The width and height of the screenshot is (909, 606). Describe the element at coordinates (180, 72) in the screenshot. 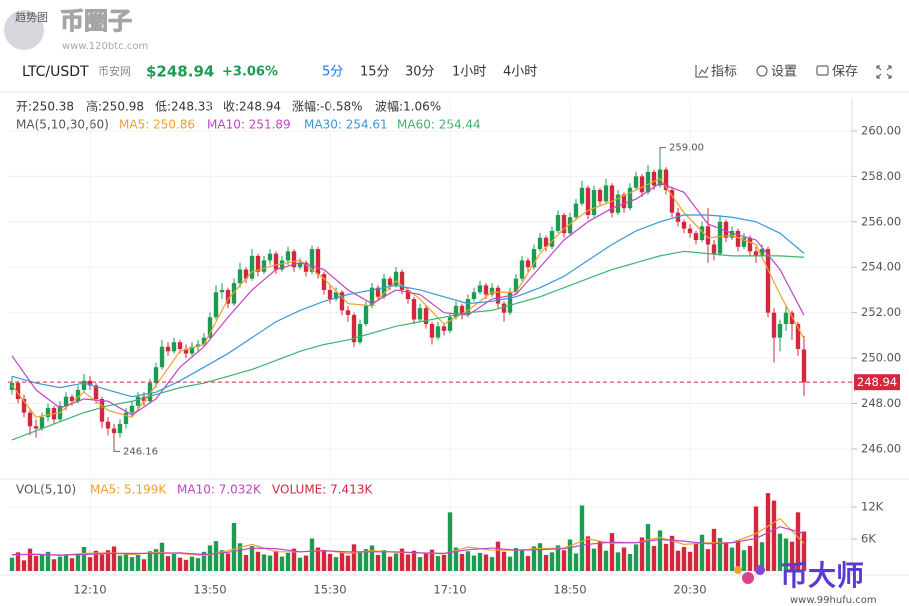

I see `price: $248.94` at that location.